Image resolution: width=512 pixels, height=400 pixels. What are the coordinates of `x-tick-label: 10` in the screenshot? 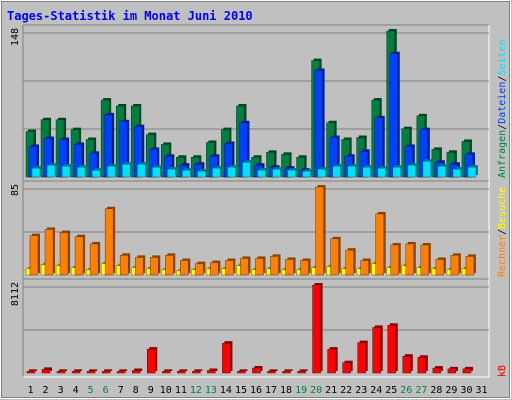 It's located at (166, 390).